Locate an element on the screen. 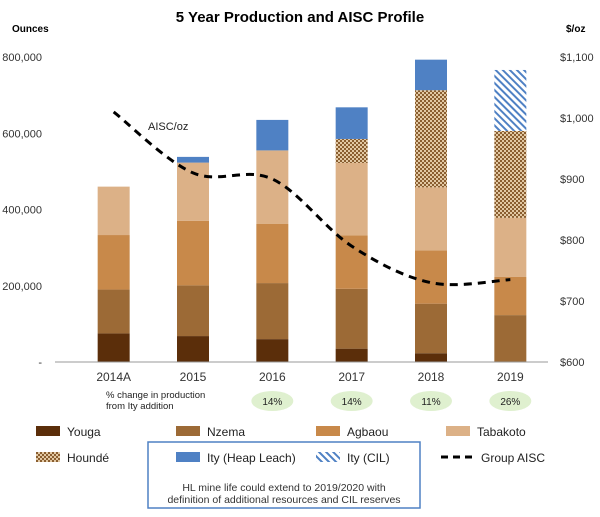  x-axis-ticks: 2014A 2015 2016 2017 2018 2019 is located at coordinates (310, 377).